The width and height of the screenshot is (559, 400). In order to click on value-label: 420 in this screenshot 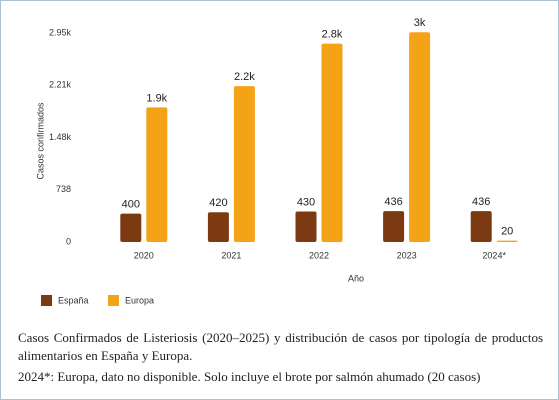, I will do `click(218, 203)`.